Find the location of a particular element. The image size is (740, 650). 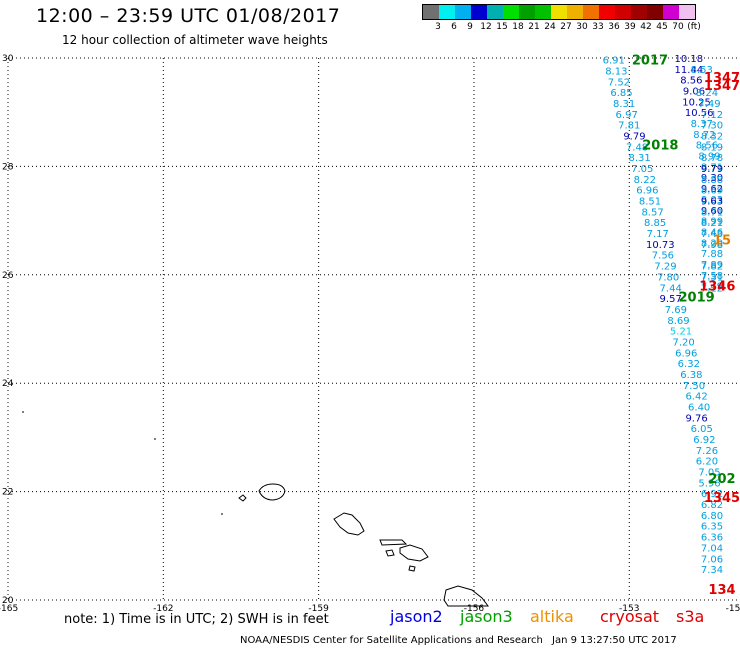

legend-tick-label: 30 is located at coordinates (582, 27).